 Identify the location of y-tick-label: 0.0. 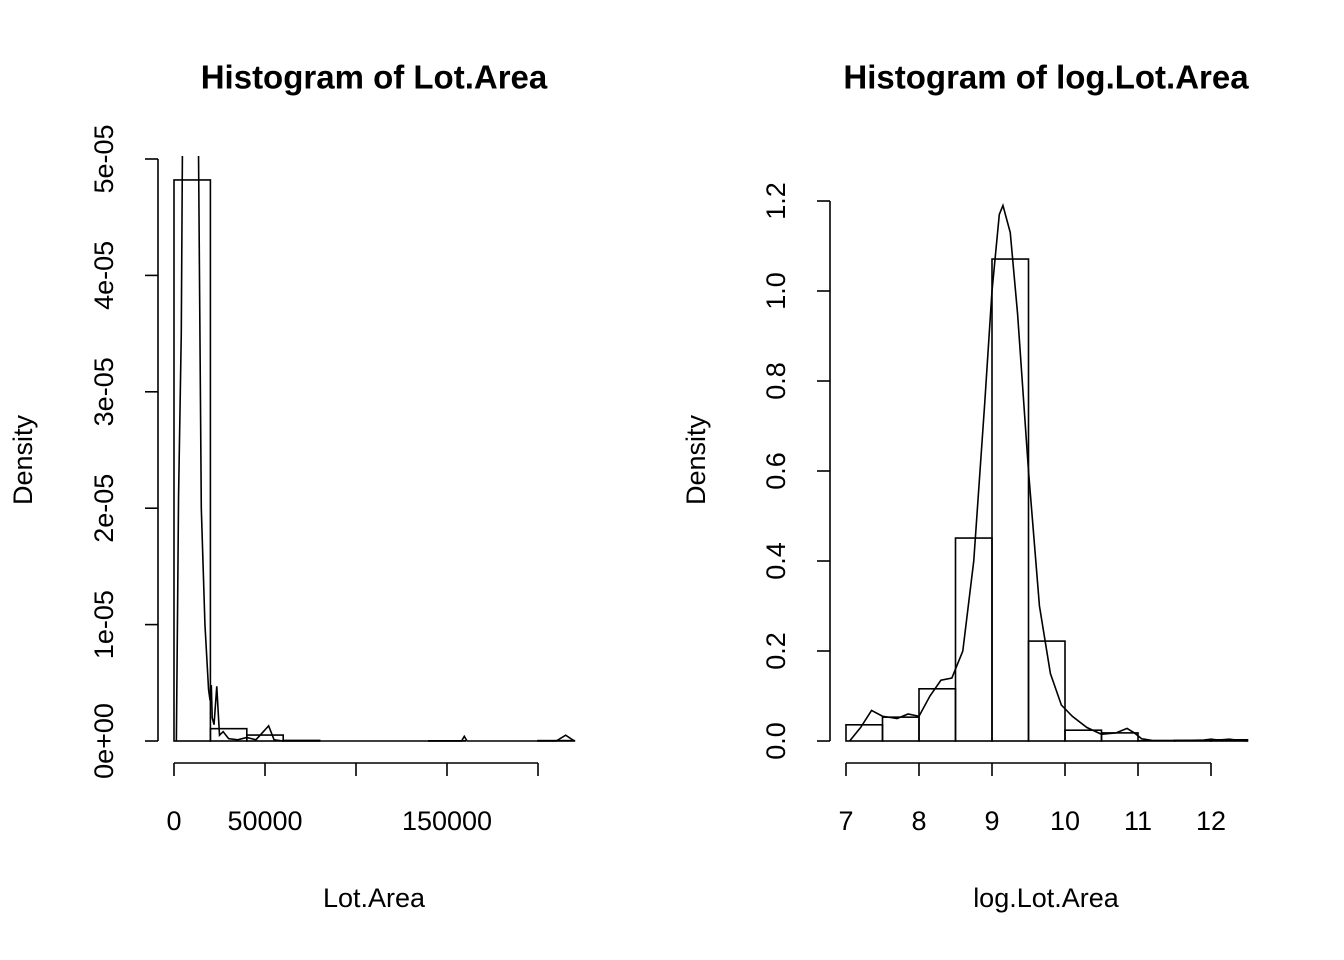
(776, 741).